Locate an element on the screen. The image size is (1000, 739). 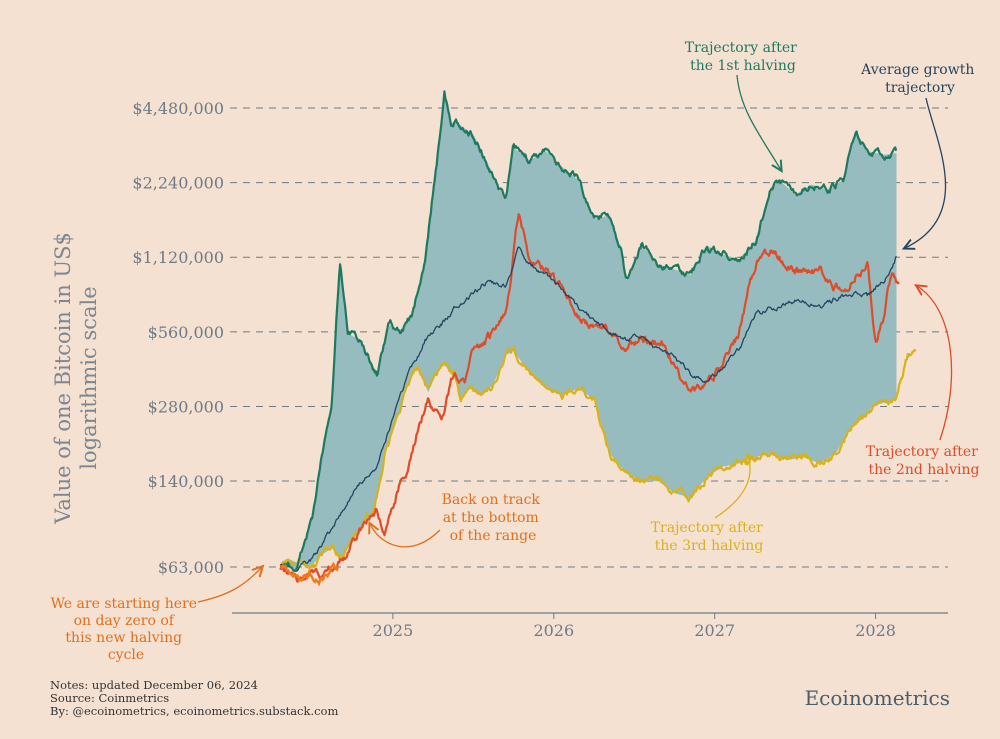
y-axis-title: Value of one Bitcoin in US$ is located at coordinates (63, 378).